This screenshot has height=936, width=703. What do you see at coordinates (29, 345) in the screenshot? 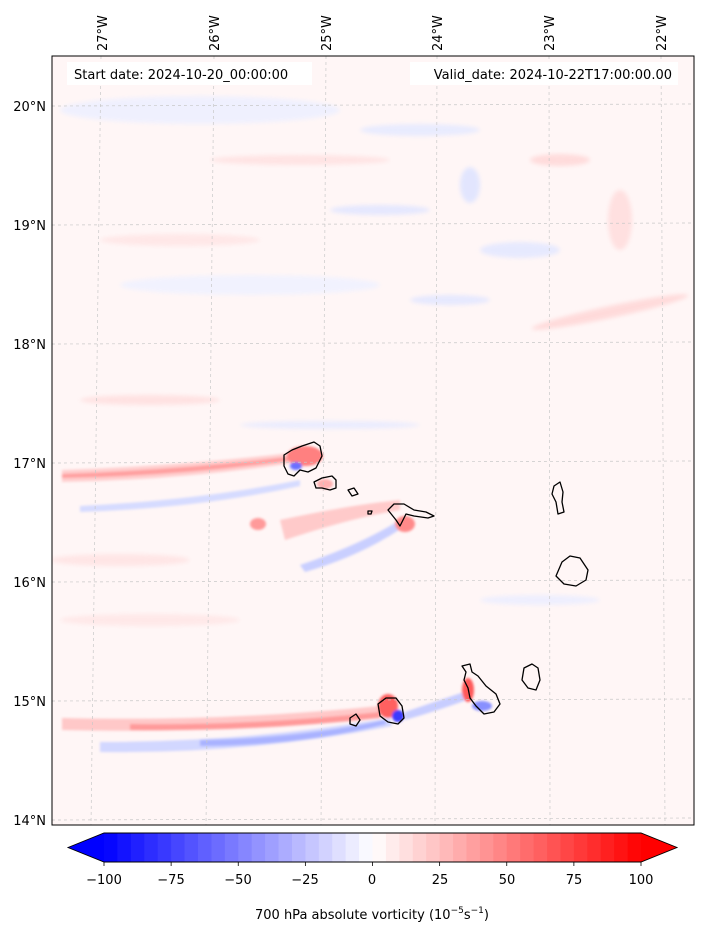
I see `lat-label: 18°N` at bounding box center [29, 345].